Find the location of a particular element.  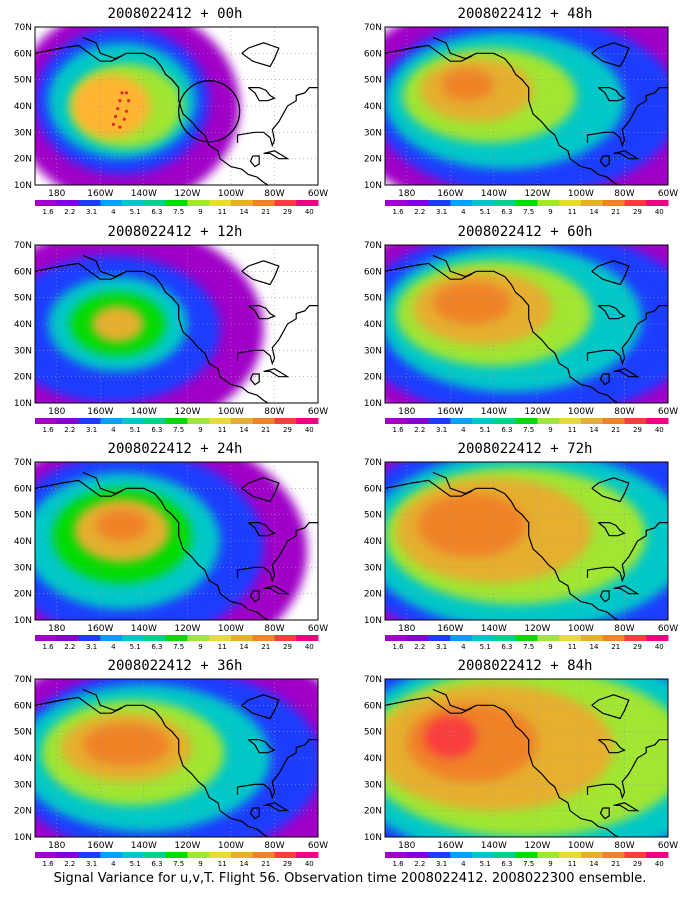

lon-tick-label: 140W is located at coordinates (494, 846).